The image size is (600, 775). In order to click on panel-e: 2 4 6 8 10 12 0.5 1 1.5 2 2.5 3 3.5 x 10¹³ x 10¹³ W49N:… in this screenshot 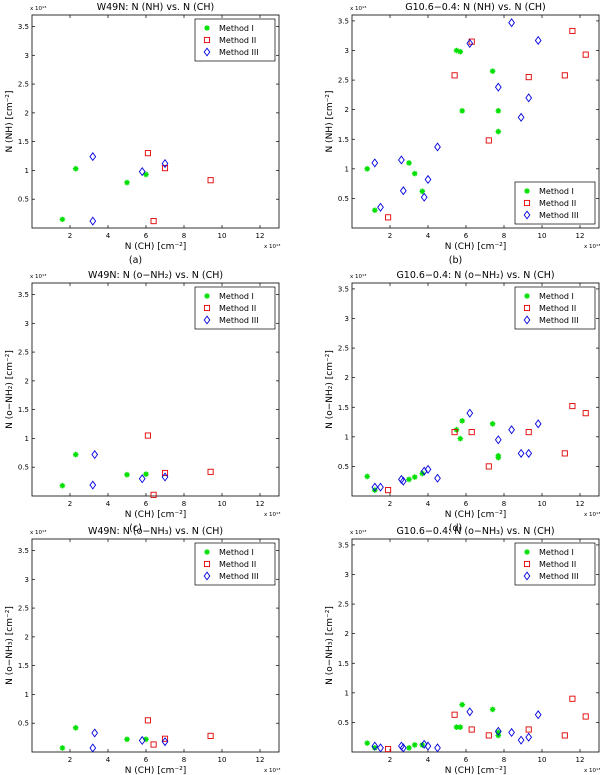, I will do `click(142, 650)`.